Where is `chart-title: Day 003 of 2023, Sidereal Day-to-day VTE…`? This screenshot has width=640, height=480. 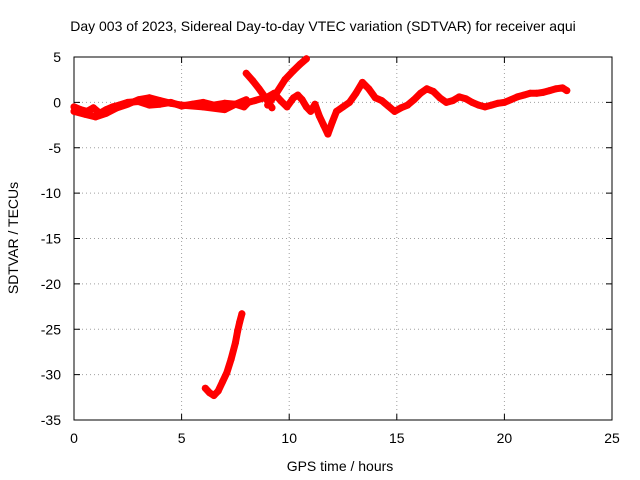
chart-title: Day 003 of 2023, Sidereal Day-to-day VTE… is located at coordinates (323, 26).